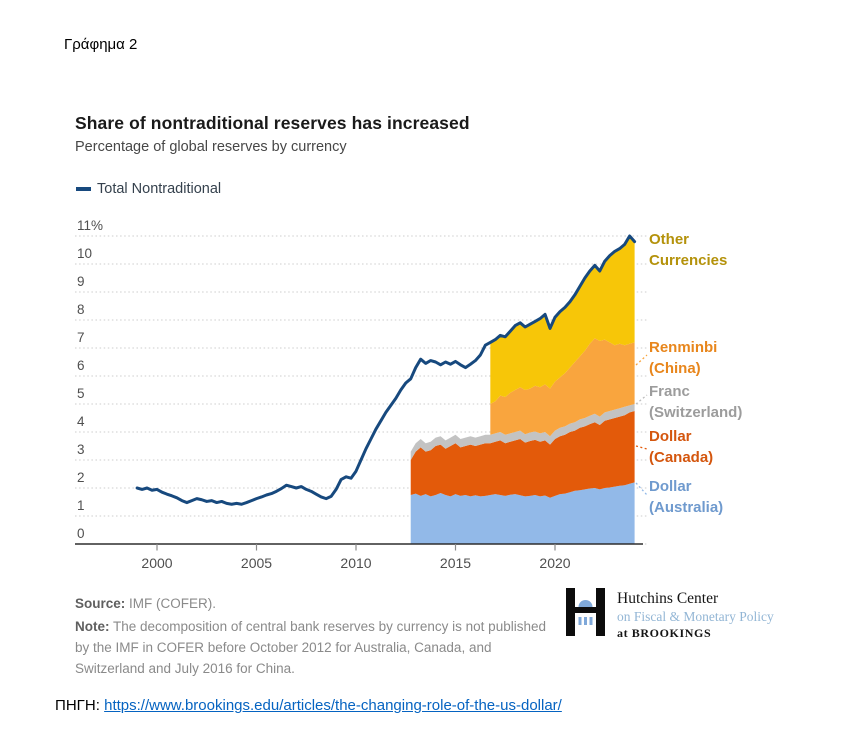 Image resolution: width=856 pixels, height=741 pixels. Describe the element at coordinates (455, 563) in the screenshot. I see `x-axis-tick-label: 2015` at that location.